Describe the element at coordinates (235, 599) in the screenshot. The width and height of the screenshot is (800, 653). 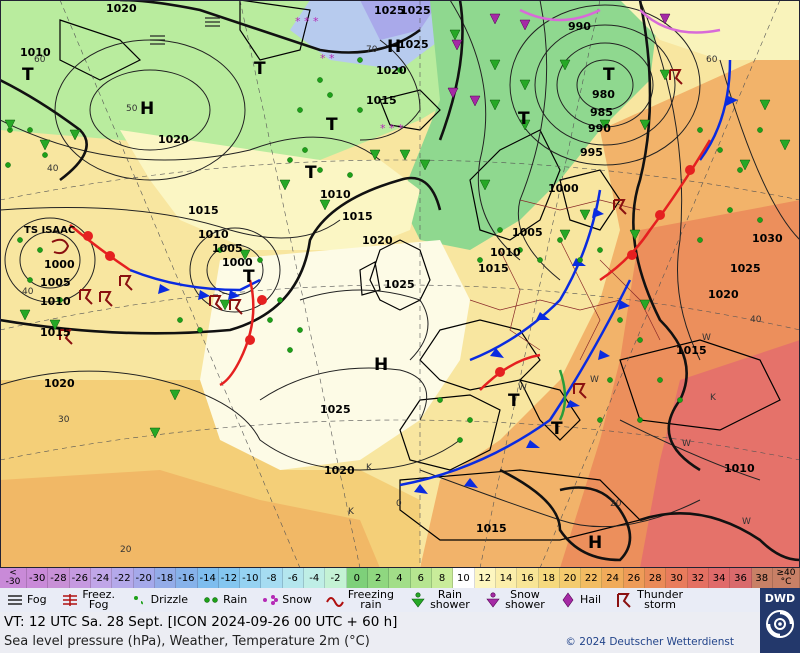
I see `legend-rain-label: Rain` at that location.